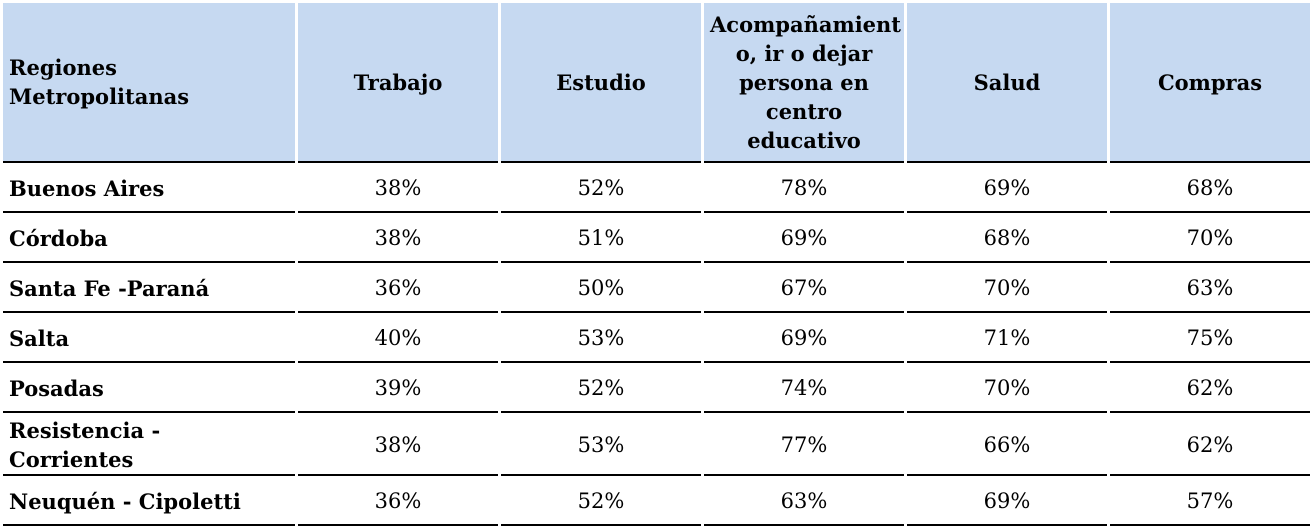 The width and height of the screenshot is (1311, 529). I want to click on acompanamiento-cell: 63%, so click(804, 502).